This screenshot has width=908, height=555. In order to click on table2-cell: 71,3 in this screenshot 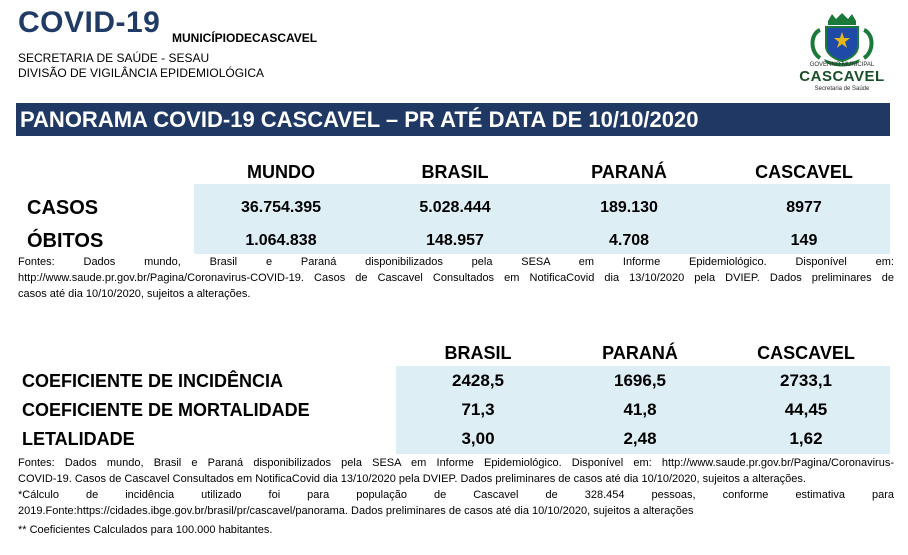, I will do `click(478, 409)`.